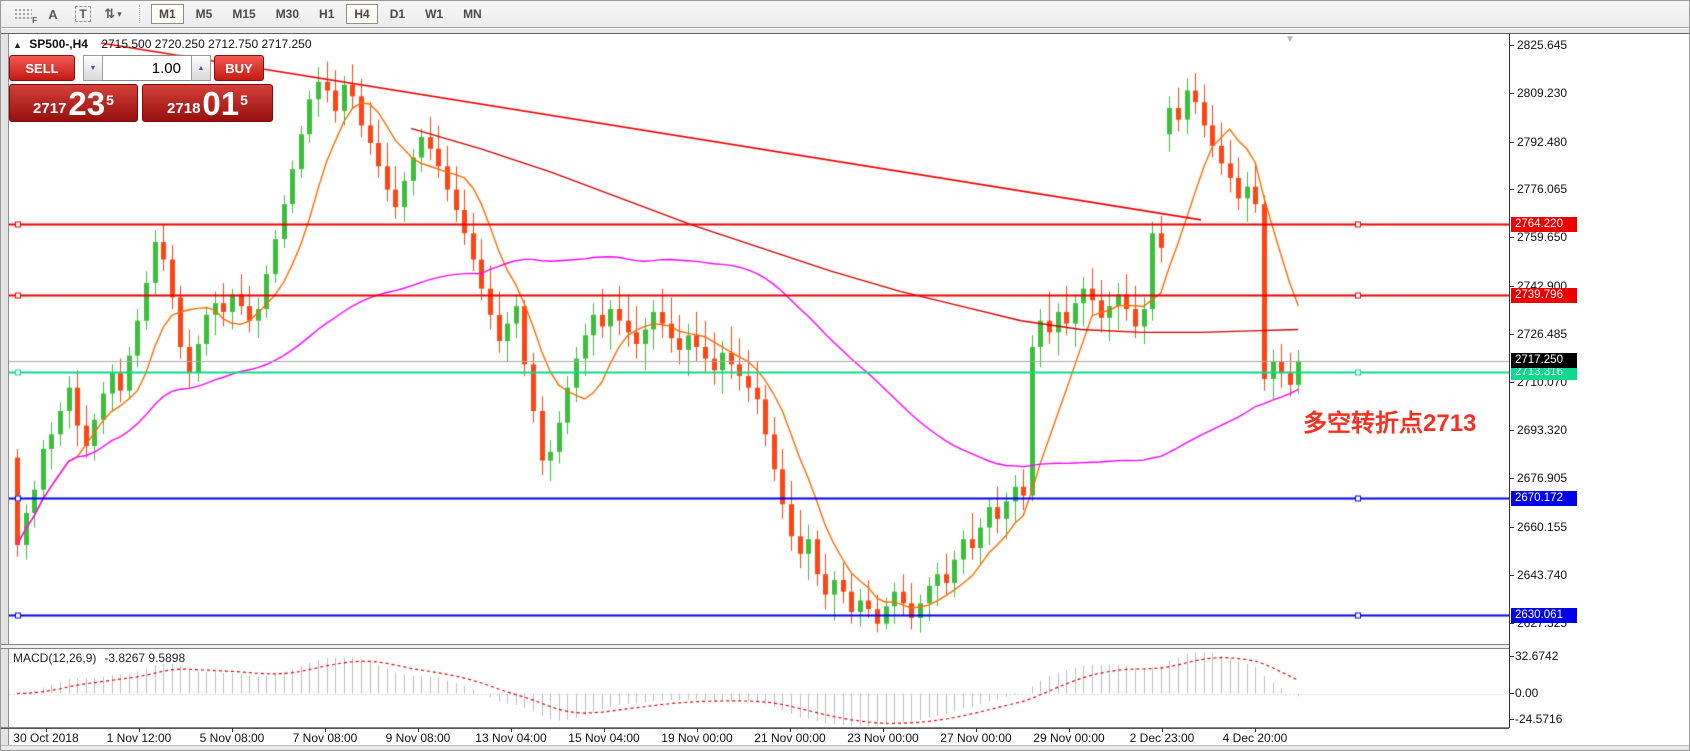  What do you see at coordinates (184, 108) in the screenshot?
I see `buy-price-prefix: 2718` at bounding box center [184, 108].